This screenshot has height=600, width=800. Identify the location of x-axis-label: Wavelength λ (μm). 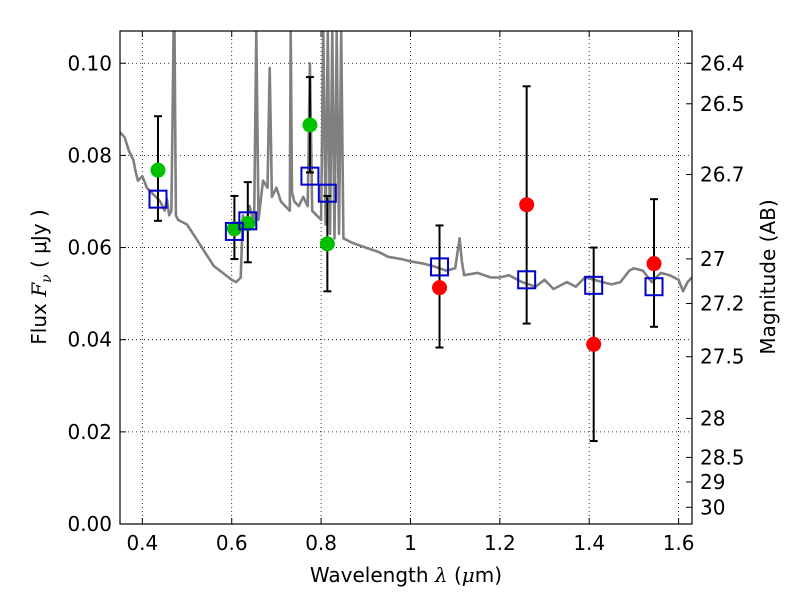
(406, 575).